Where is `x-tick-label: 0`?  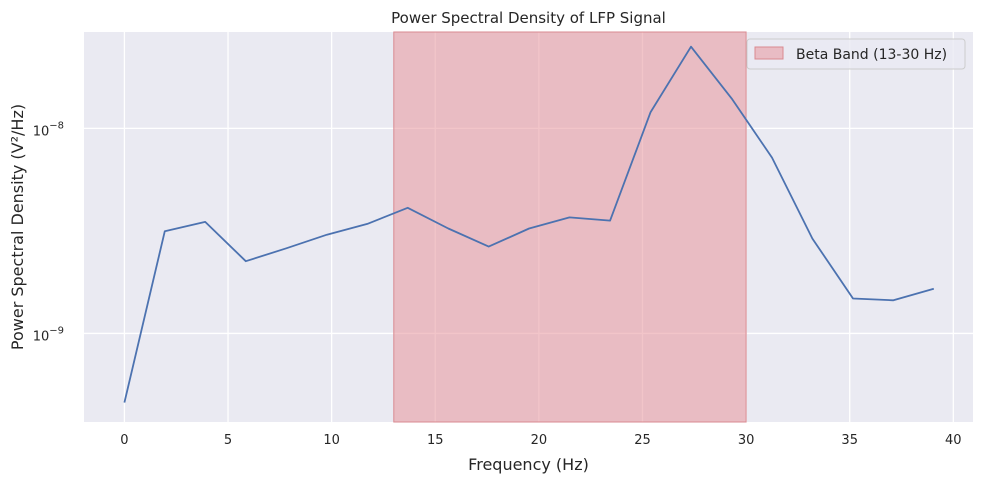
x-tick-label: 0 is located at coordinates (124, 440).